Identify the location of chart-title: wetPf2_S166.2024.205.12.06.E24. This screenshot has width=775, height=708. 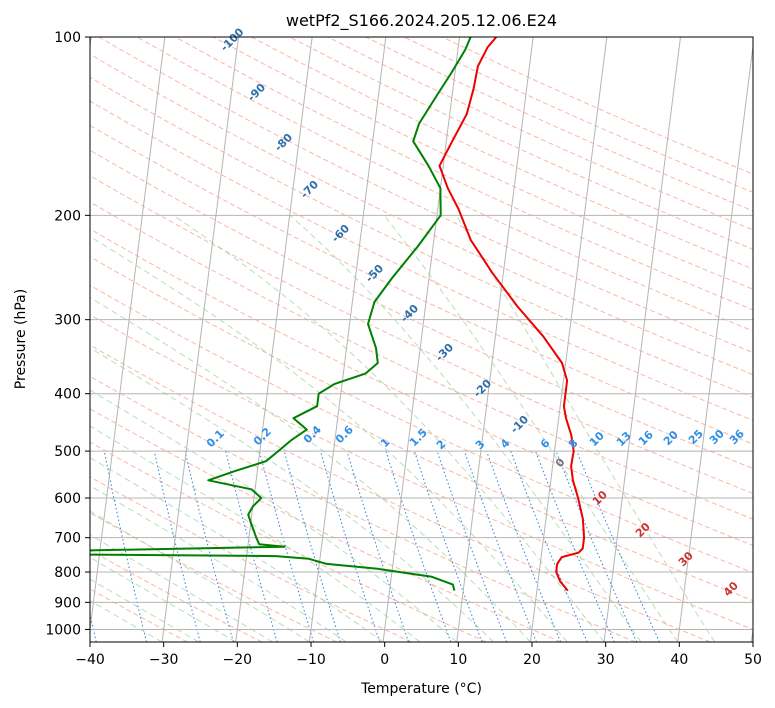
(421, 21).